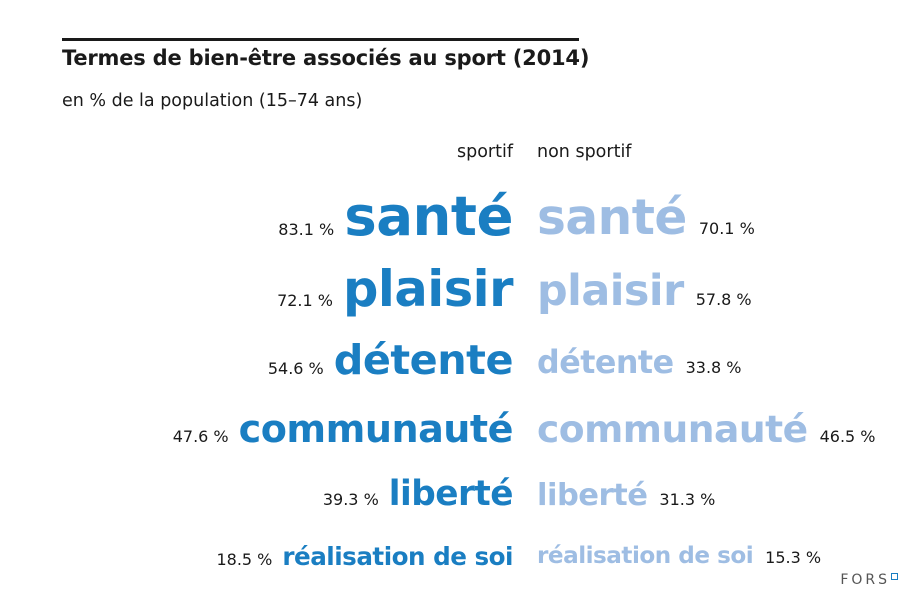 The width and height of the screenshot is (920, 606). Describe the element at coordinates (484, 152) in the screenshot. I see `column-header-sportif: sportif` at that location.